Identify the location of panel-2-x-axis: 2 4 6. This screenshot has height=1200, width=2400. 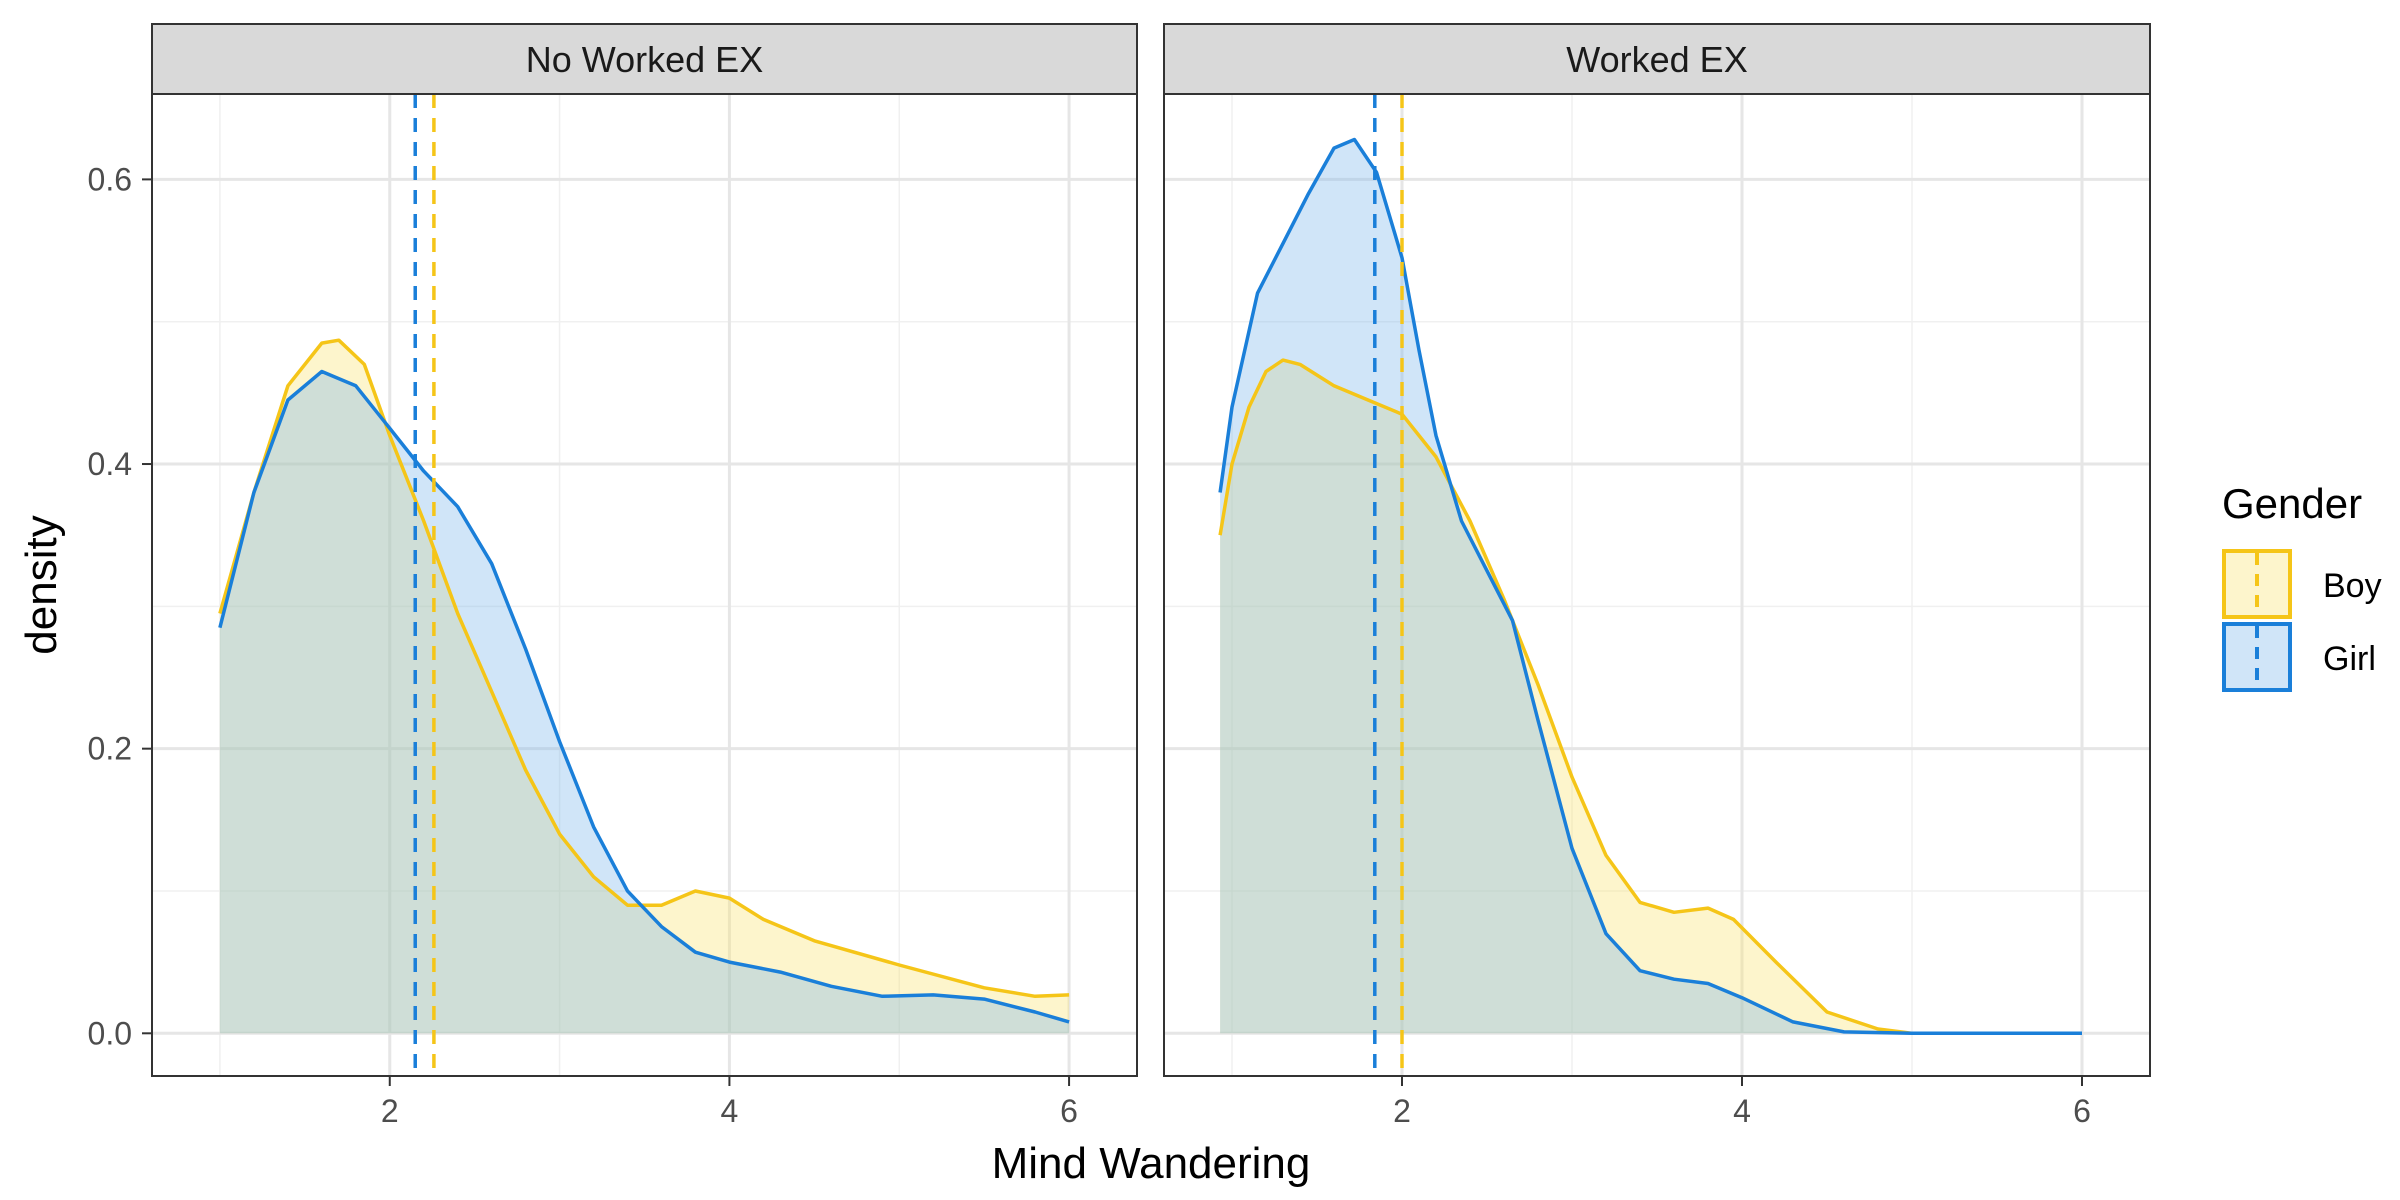
(1742, 1102).